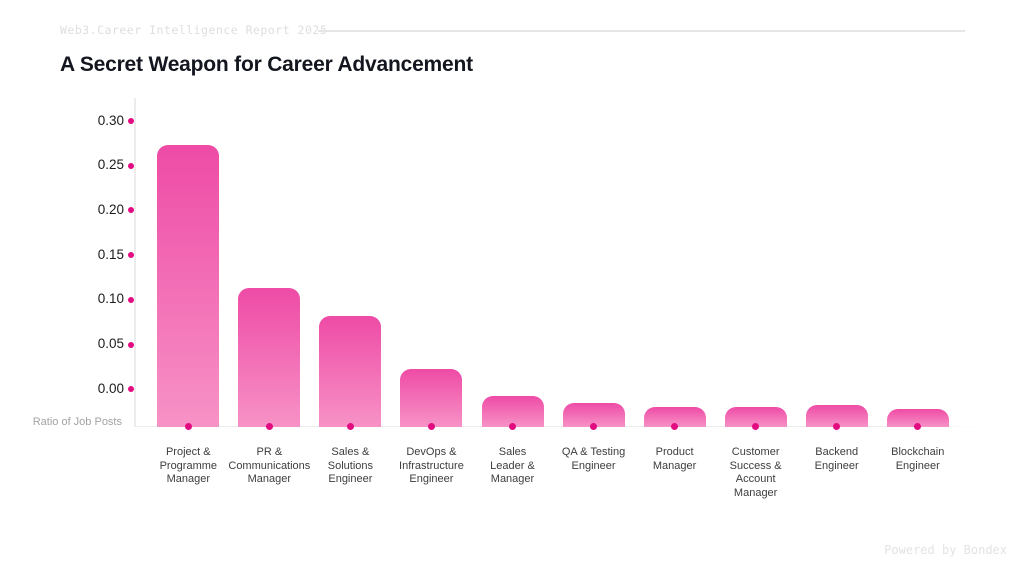 Image resolution: width=1024 pixels, height=576 pixels. What do you see at coordinates (110, 120) in the screenshot?
I see `y-tick-label: 0.30` at bounding box center [110, 120].